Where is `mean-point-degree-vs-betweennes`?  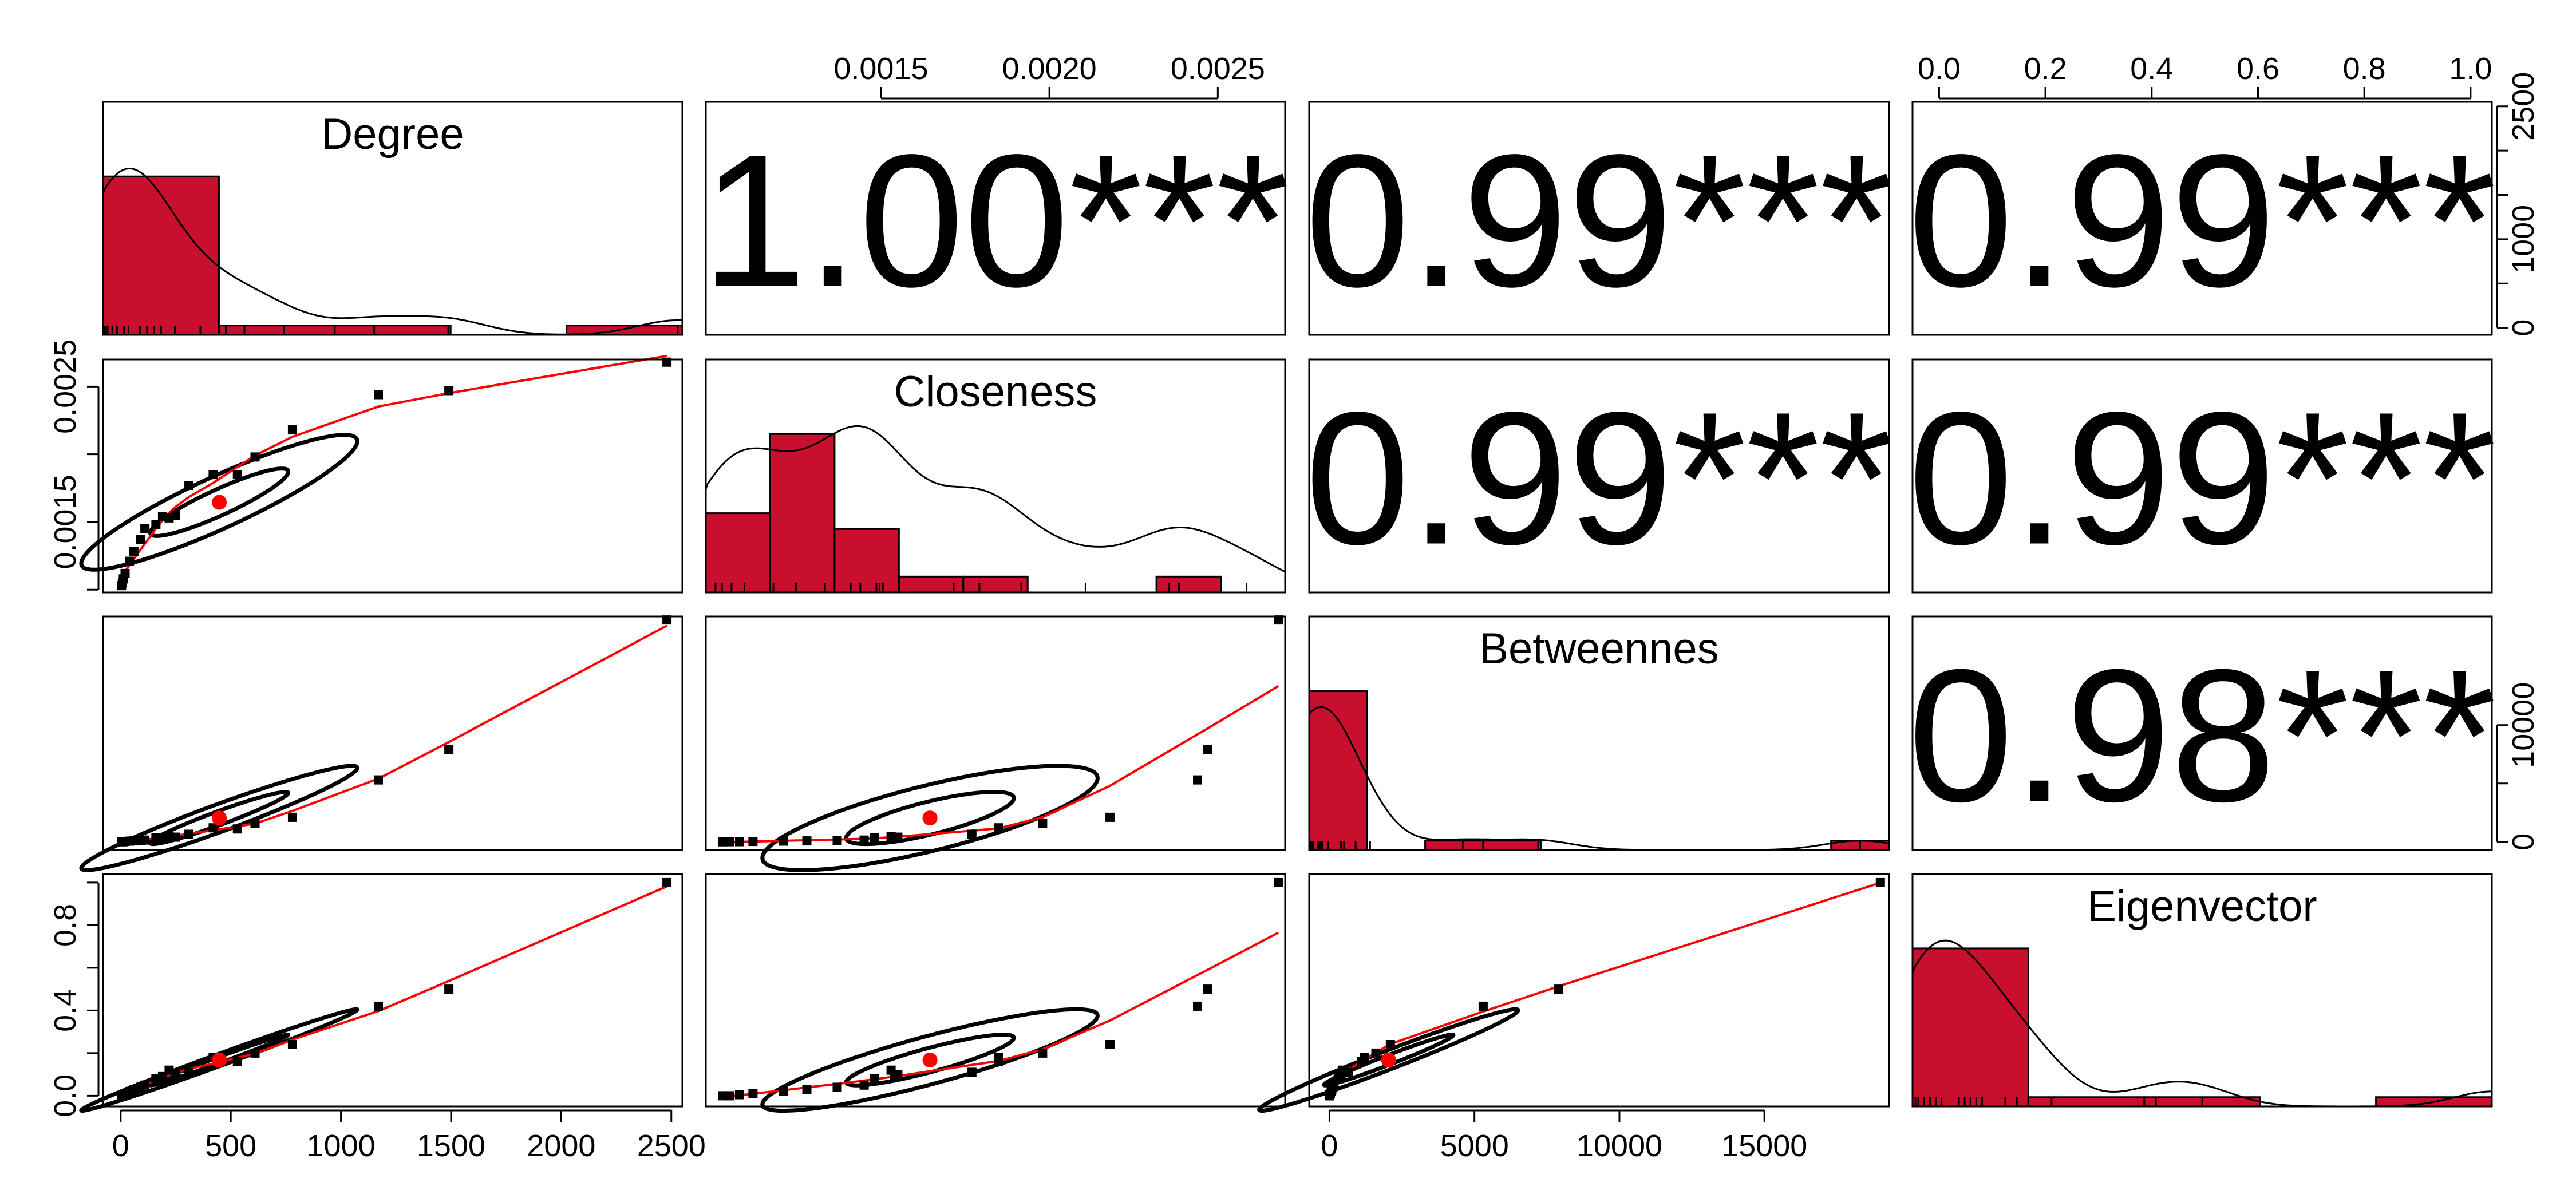
mean-point-degree-vs-betweennes is located at coordinates (219, 818).